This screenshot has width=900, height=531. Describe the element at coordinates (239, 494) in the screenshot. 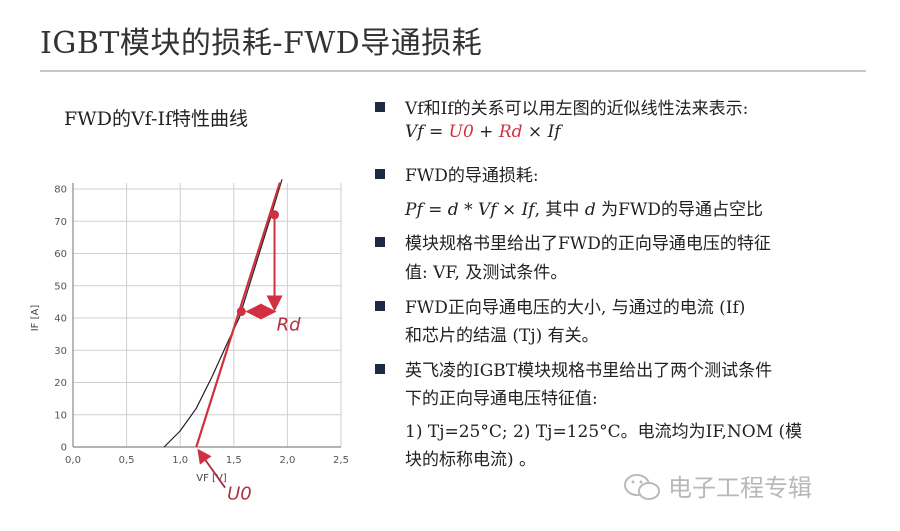

I see `u0-label: U0` at that location.